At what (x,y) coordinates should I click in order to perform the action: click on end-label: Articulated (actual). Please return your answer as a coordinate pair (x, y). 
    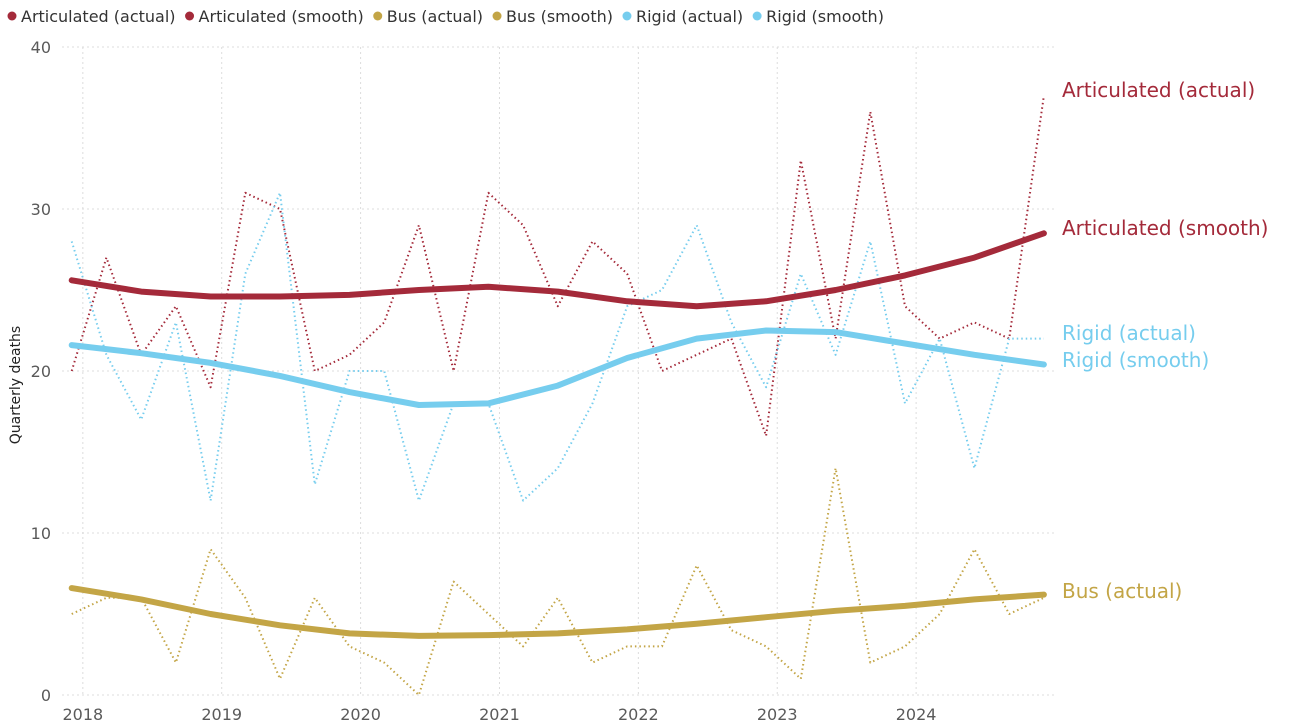
    Looking at the image, I should click on (1158, 90).